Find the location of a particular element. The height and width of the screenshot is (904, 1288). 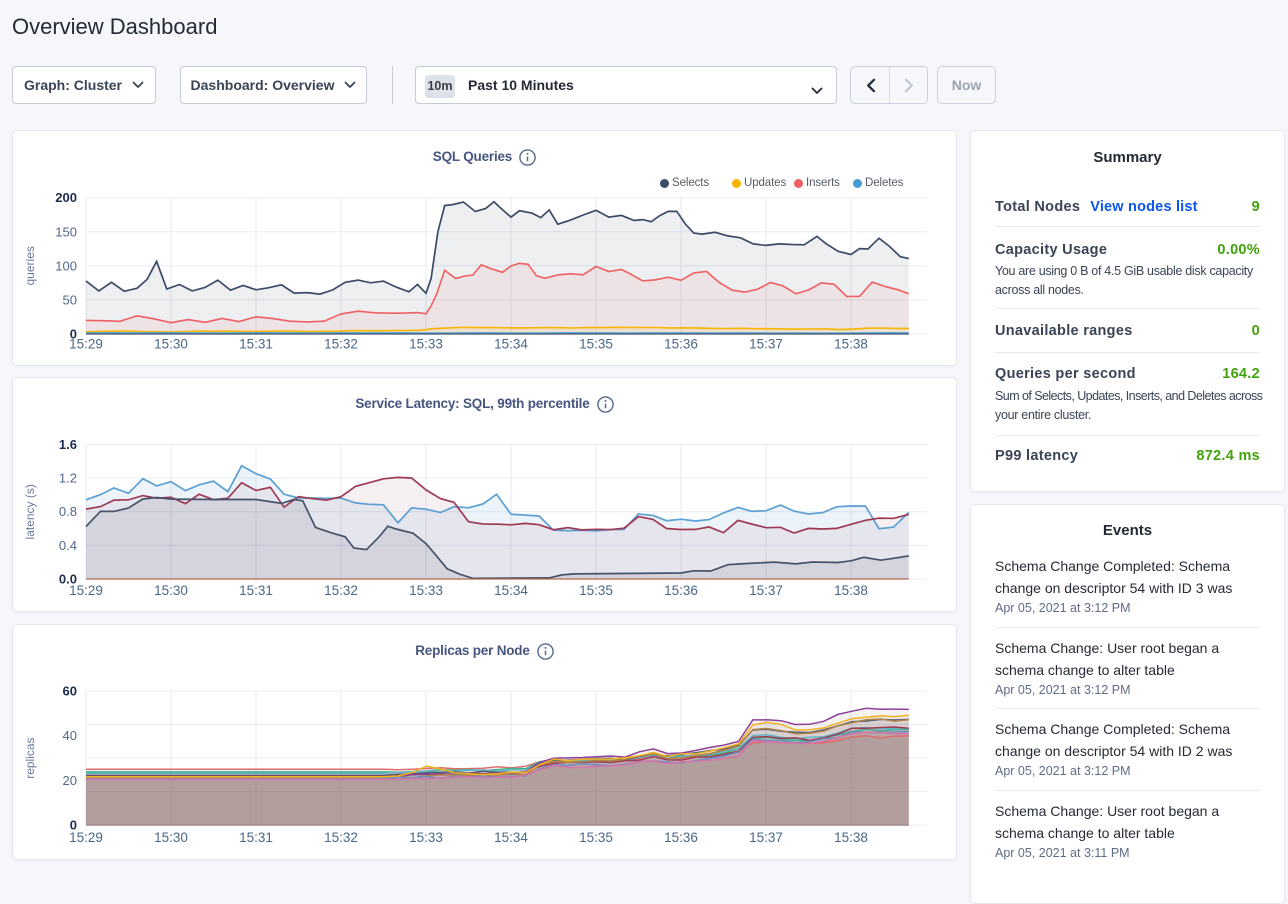

svg-text: 100 is located at coordinates (66, 265).